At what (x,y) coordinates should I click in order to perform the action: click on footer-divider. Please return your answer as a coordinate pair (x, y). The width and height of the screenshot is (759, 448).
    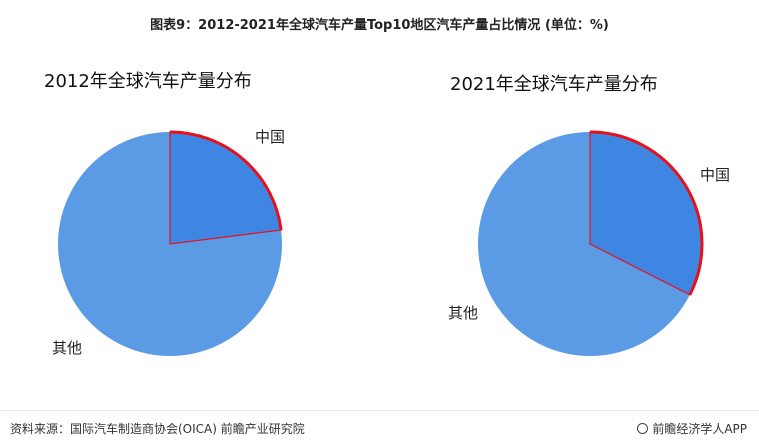
    Looking at the image, I should click on (379, 410).